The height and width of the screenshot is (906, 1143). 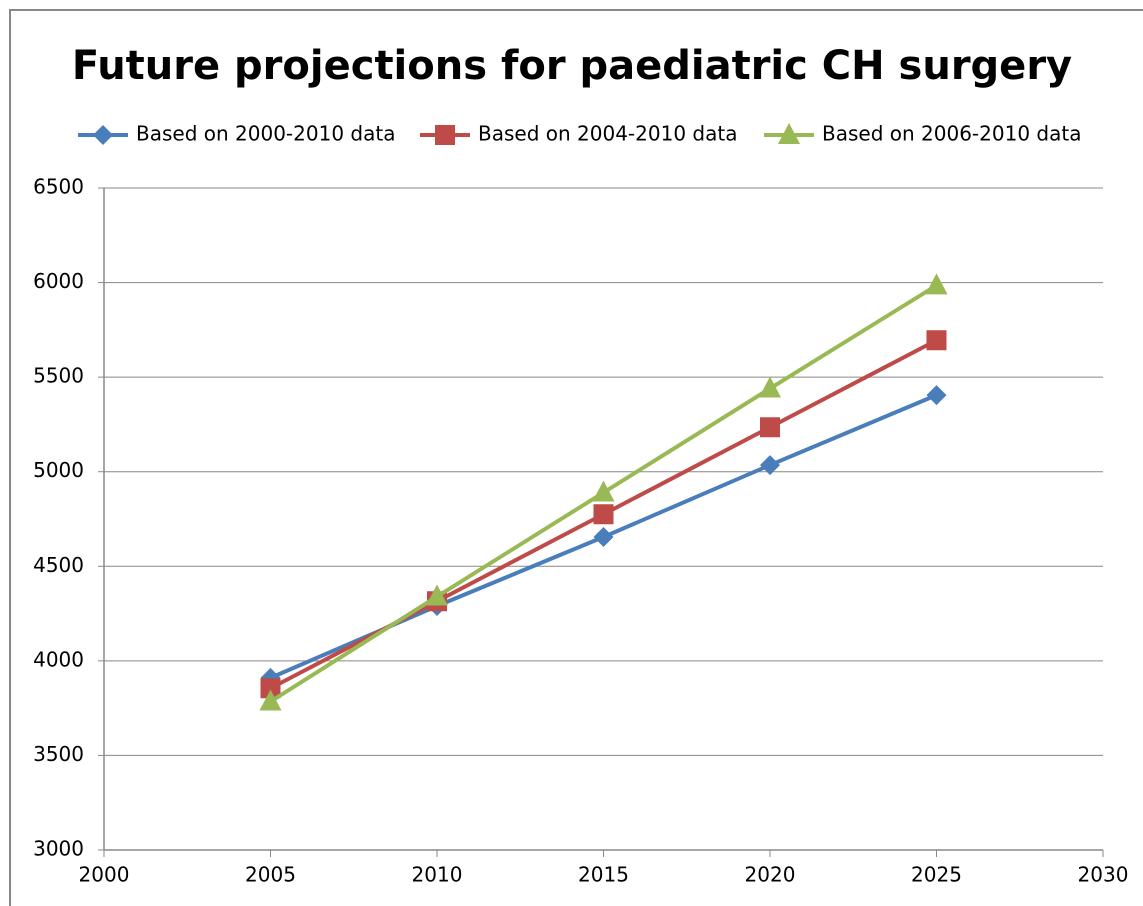 What do you see at coordinates (58, 187) in the screenshot?
I see `y-tick-label: 6500` at bounding box center [58, 187].